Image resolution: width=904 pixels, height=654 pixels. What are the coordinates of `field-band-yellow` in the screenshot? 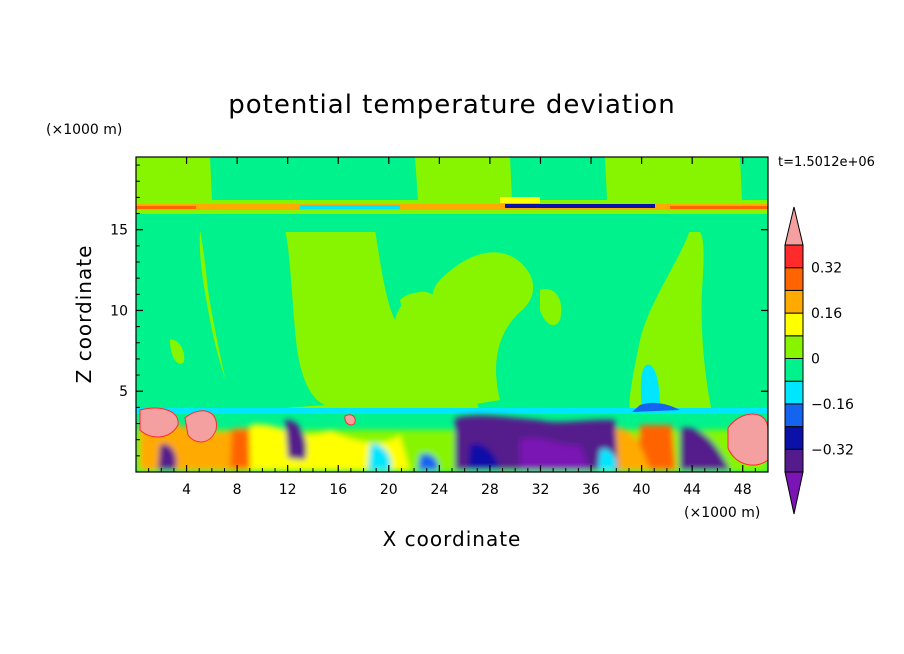 It's located at (520, 200).